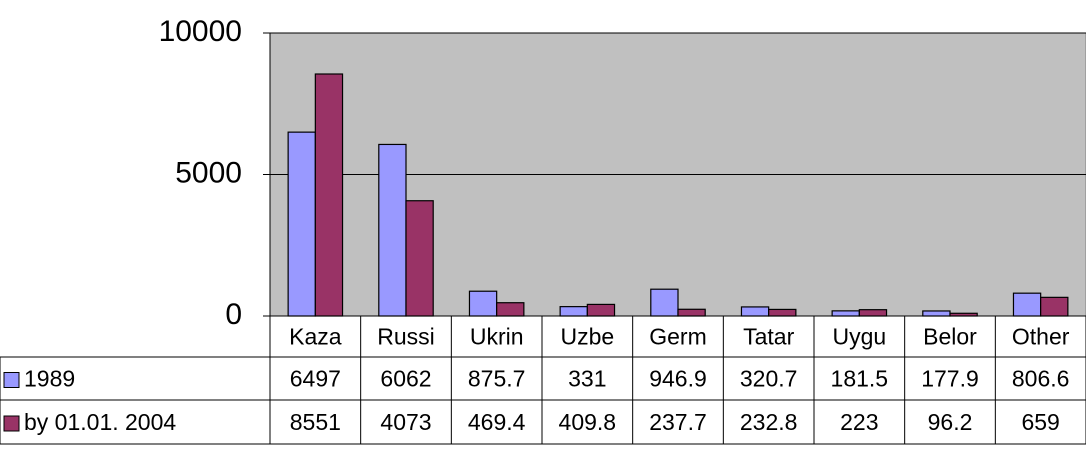  Describe the element at coordinates (950, 379) in the screenshot. I see `table-value: 177.9` at that location.